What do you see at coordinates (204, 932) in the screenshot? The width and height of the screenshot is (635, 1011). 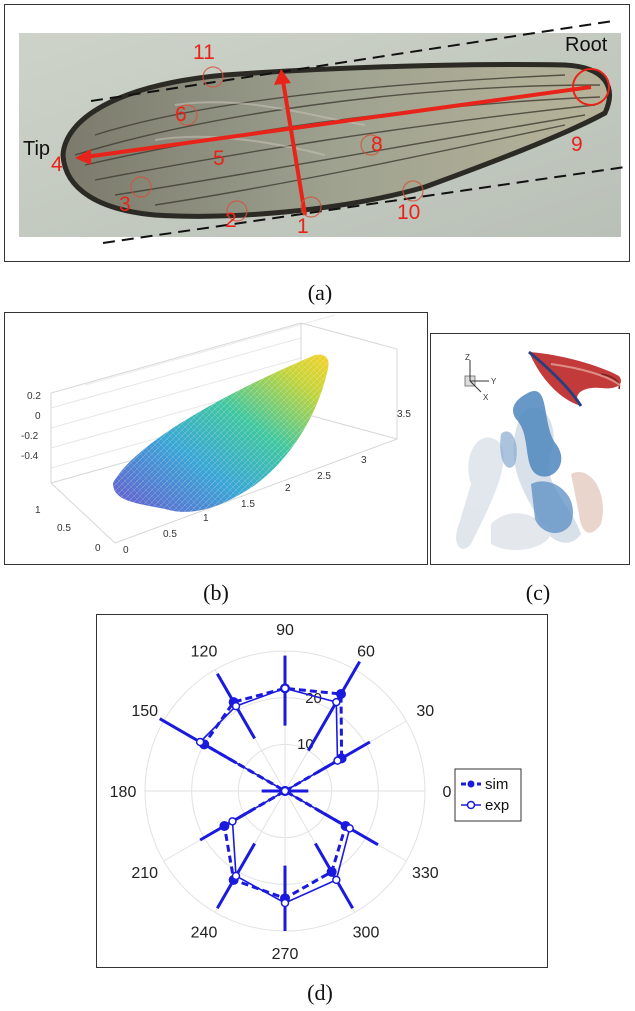 I see `angle-tick-label: 240` at bounding box center [204, 932].